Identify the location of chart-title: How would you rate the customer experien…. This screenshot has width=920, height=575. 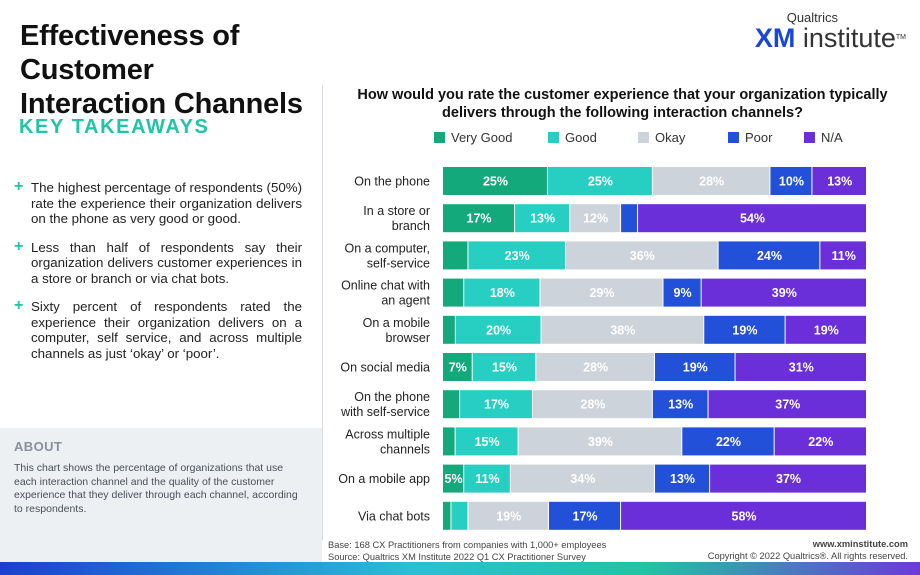
(622, 104).